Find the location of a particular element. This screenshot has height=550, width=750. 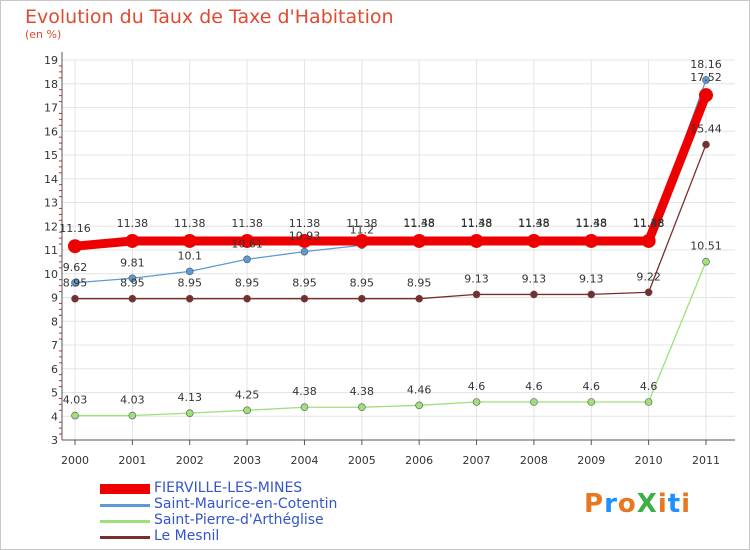

legend-label: Saint-Maurice-en-Cotentin is located at coordinates (246, 504).